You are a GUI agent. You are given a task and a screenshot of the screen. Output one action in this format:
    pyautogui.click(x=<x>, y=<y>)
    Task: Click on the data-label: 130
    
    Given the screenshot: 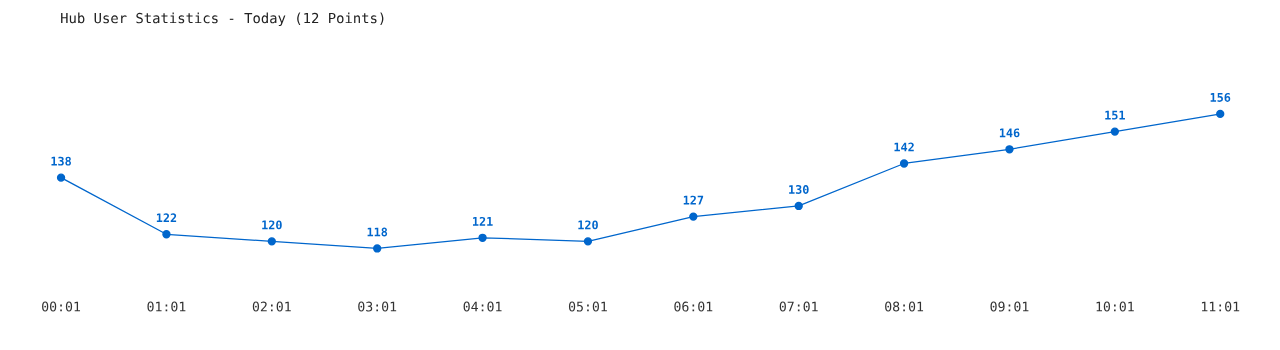 What is the action you would take?
    pyautogui.click(x=799, y=189)
    